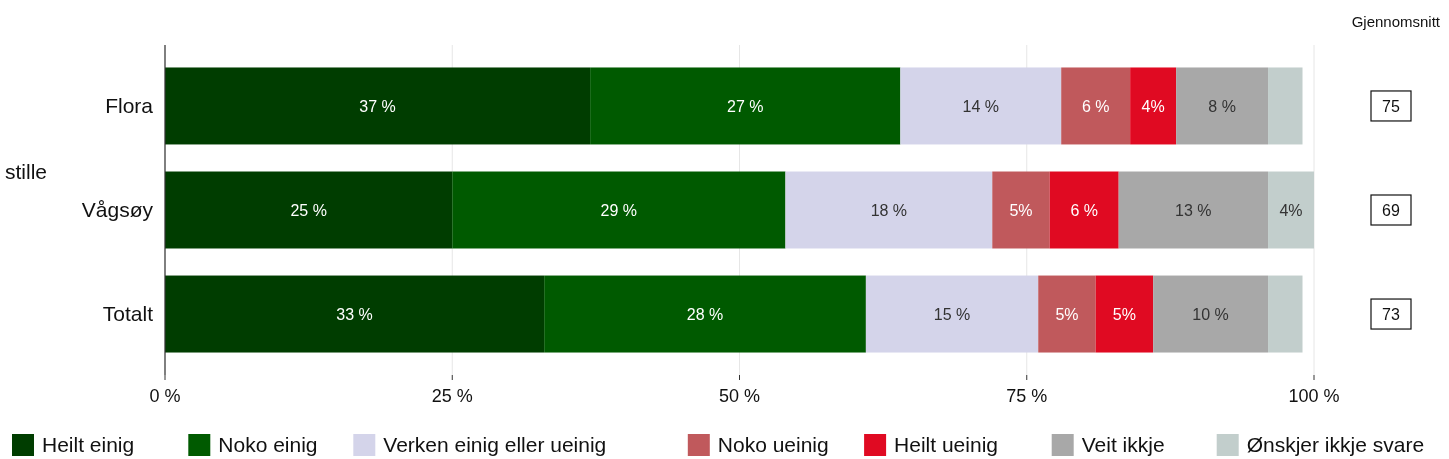 The height and width of the screenshot is (459, 1449). I want to click on y-tick-label: Vågsøy, so click(117, 210).